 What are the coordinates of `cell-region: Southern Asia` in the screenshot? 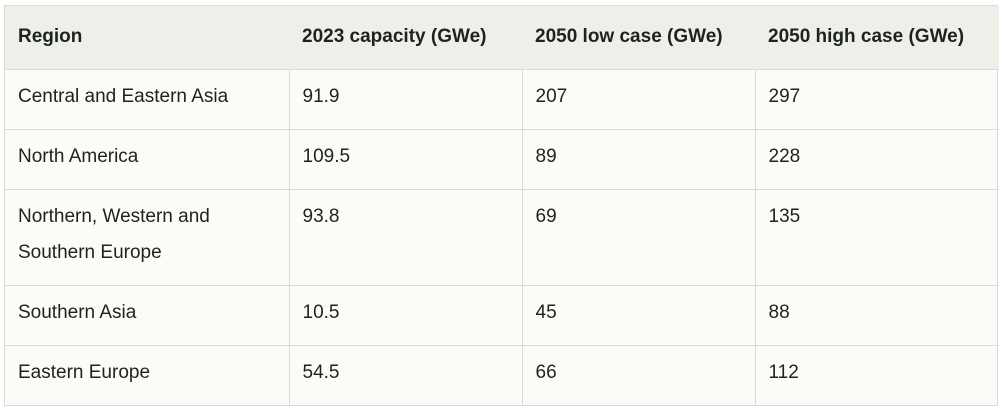 It's located at (147, 314).